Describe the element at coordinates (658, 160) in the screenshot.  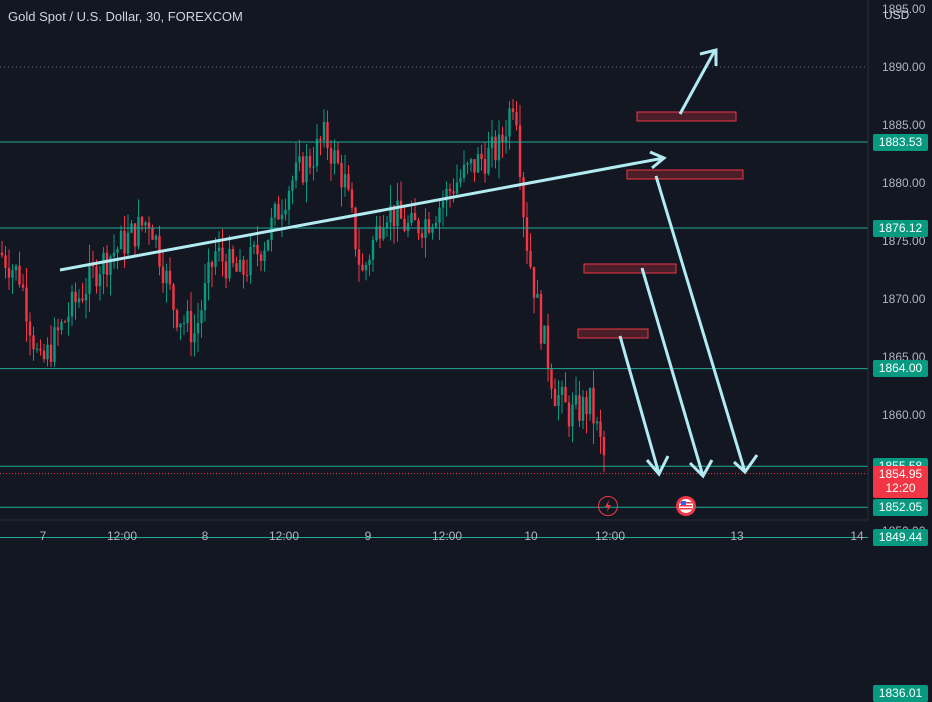
I see `trend-arrow-head` at that location.